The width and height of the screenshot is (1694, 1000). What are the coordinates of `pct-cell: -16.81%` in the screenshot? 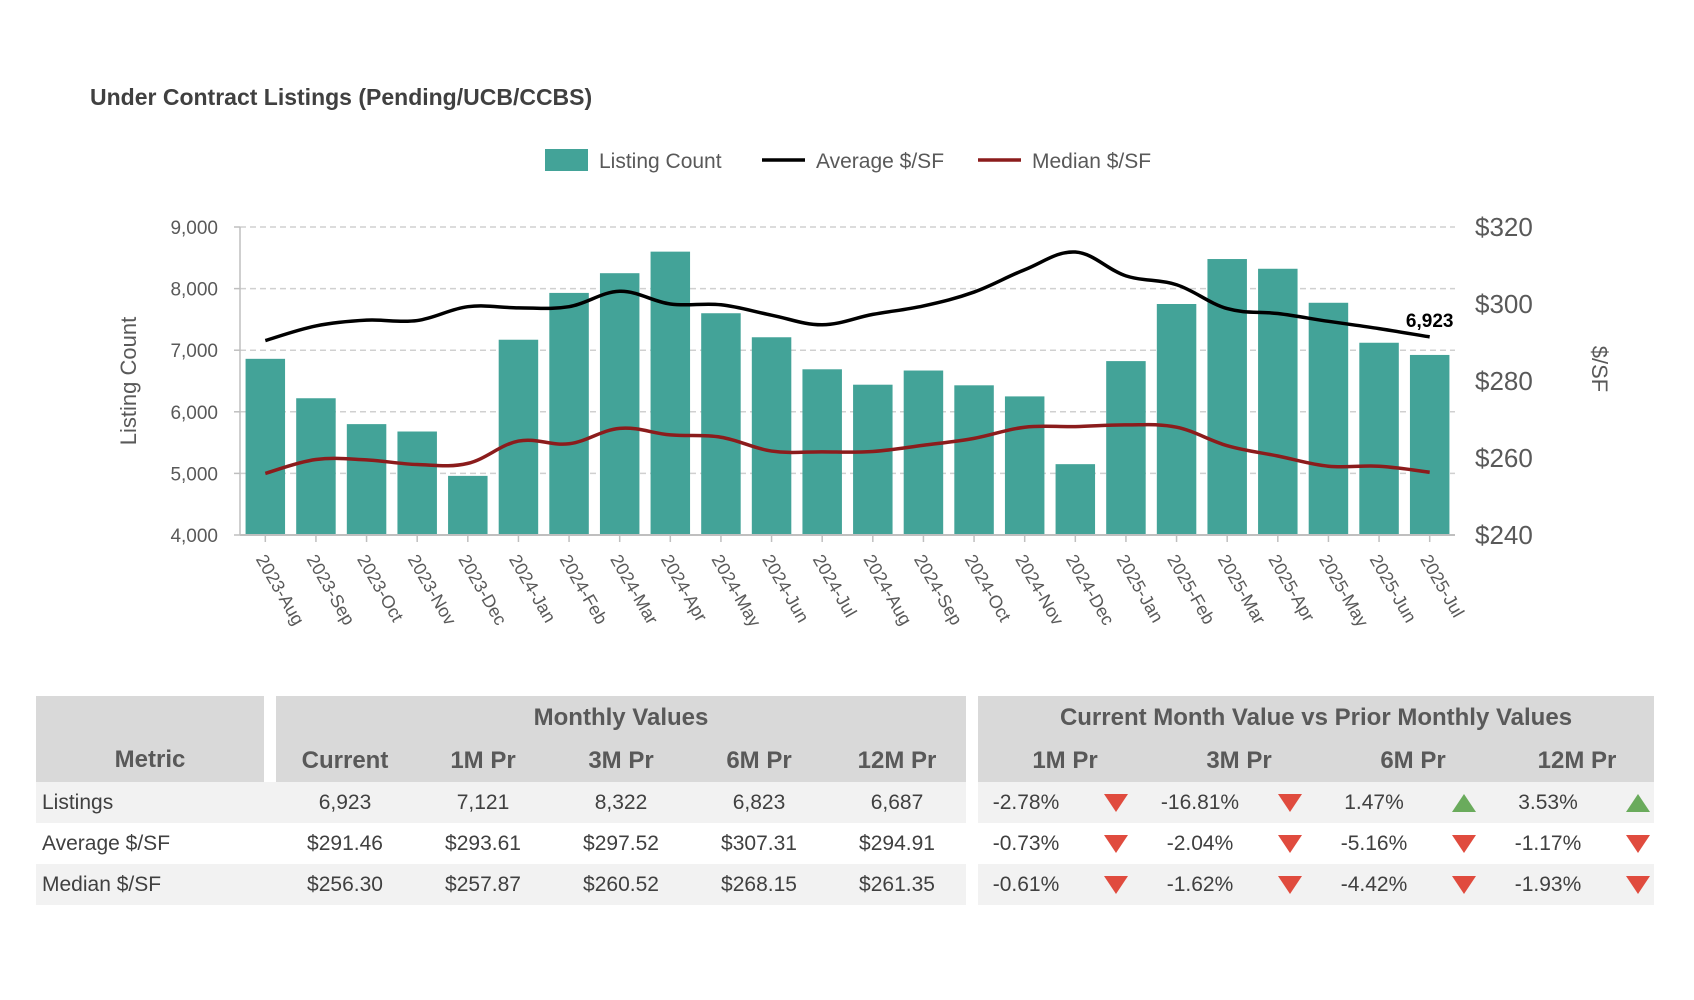 It's located at (1200, 802).